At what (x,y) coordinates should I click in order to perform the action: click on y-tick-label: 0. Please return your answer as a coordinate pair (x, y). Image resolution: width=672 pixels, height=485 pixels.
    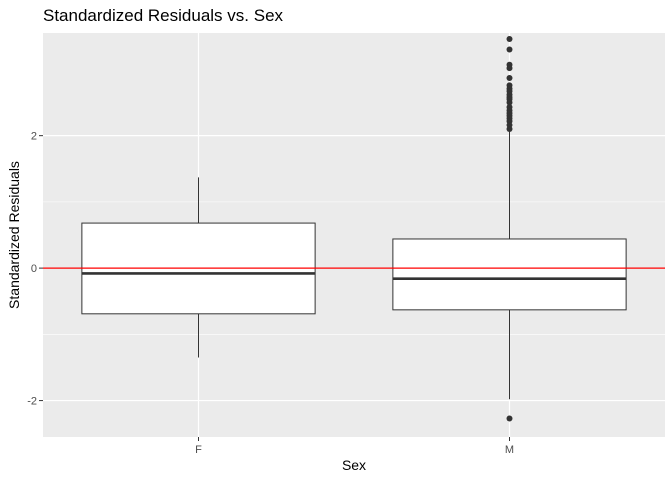
    Looking at the image, I should click on (34, 269).